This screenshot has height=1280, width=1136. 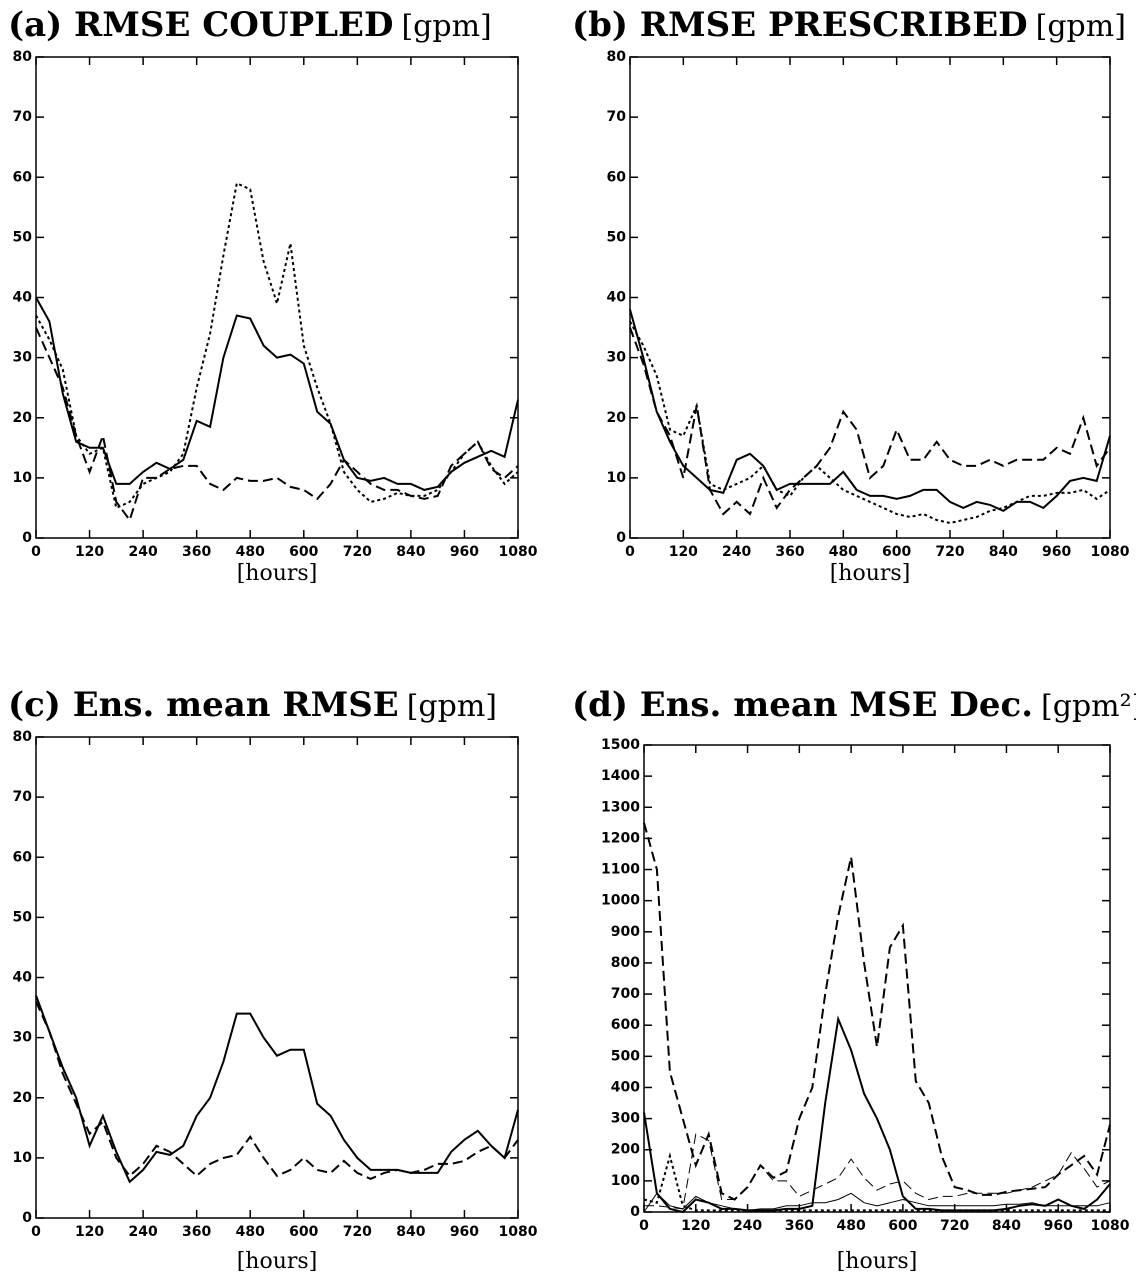 I want to click on y-tick-label: 1200, so click(x=620, y=838).